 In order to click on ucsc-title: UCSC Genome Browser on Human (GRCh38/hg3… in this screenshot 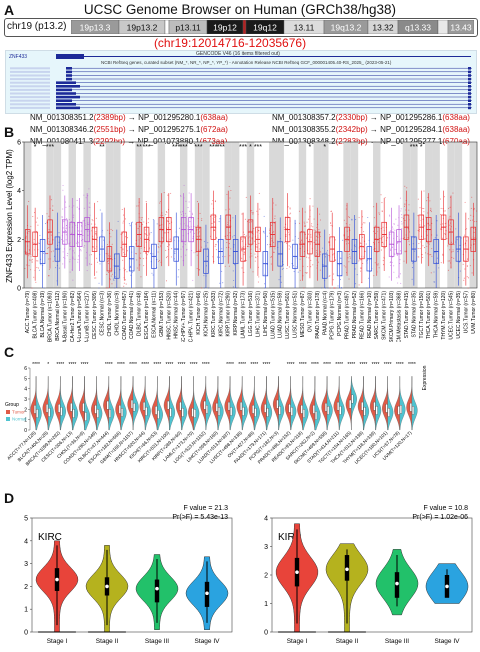, I will do `click(240, 9)`.